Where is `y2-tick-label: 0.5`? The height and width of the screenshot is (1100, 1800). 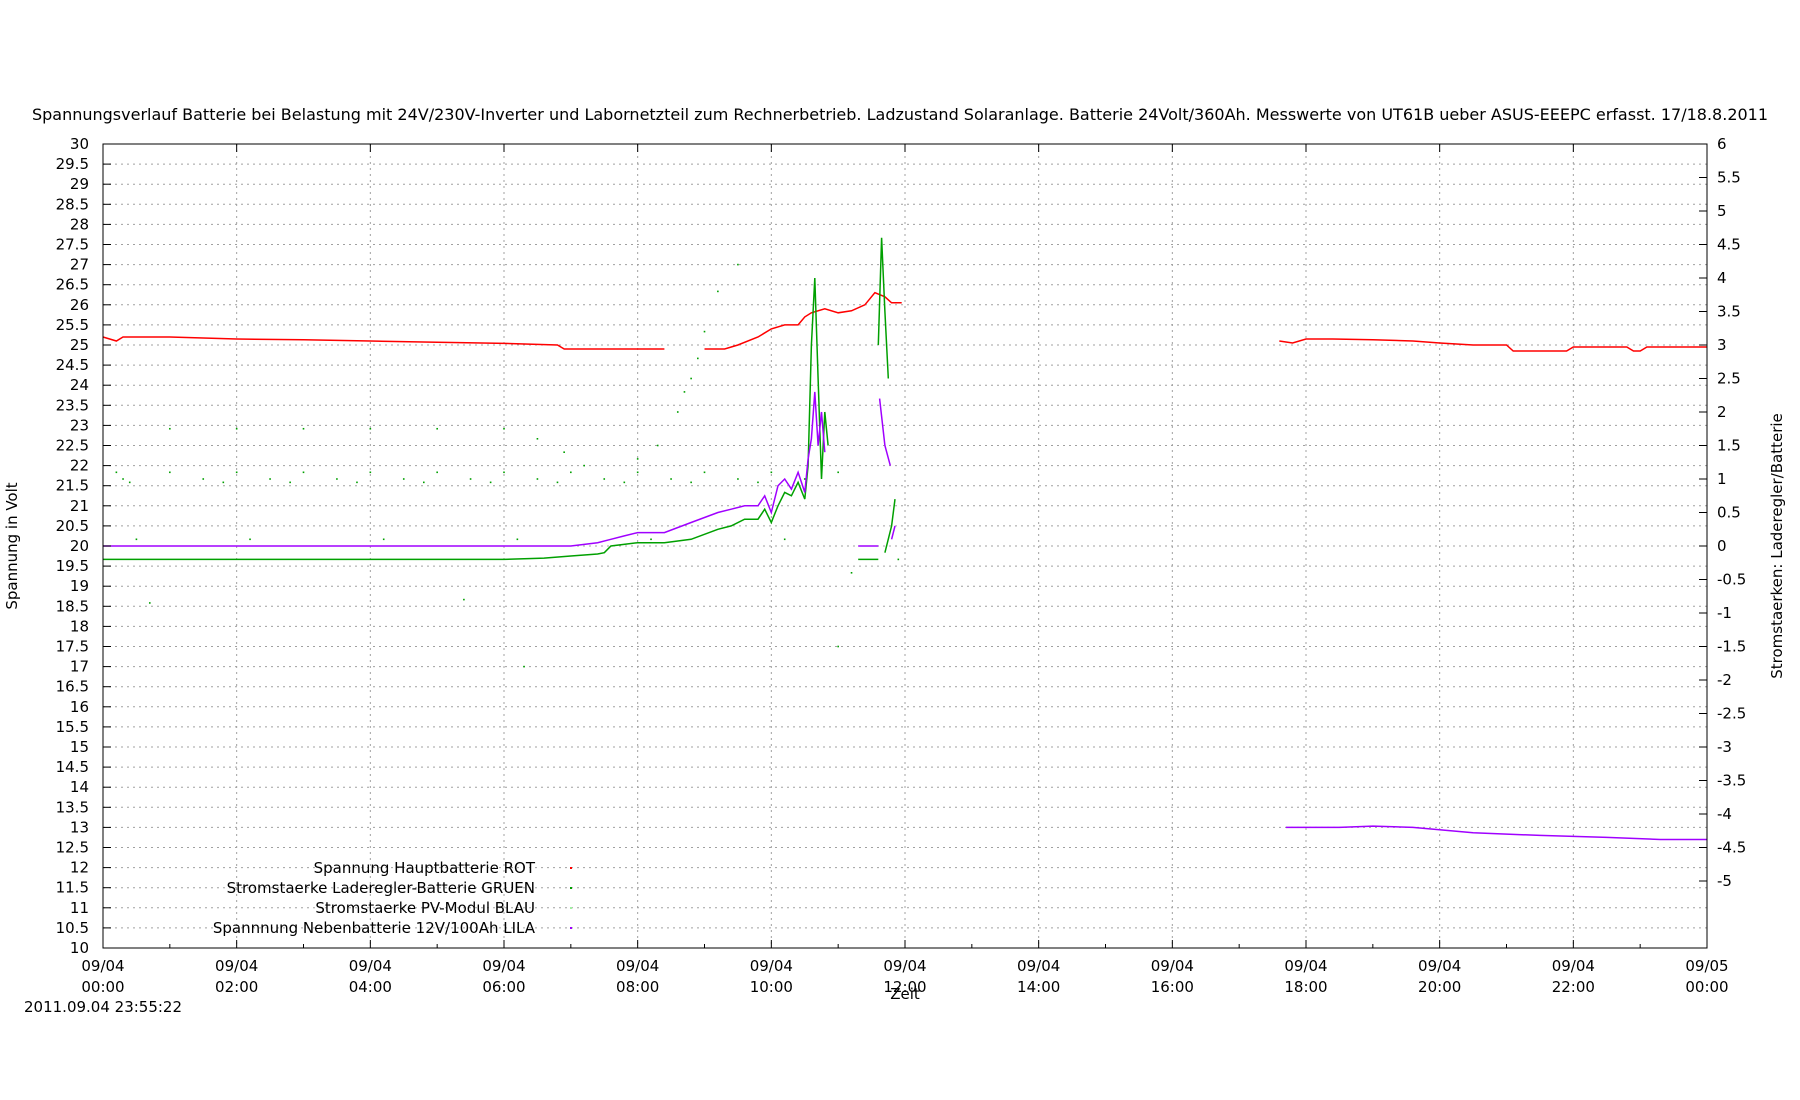 y2-tick-label: 0.5 is located at coordinates (1729, 513).